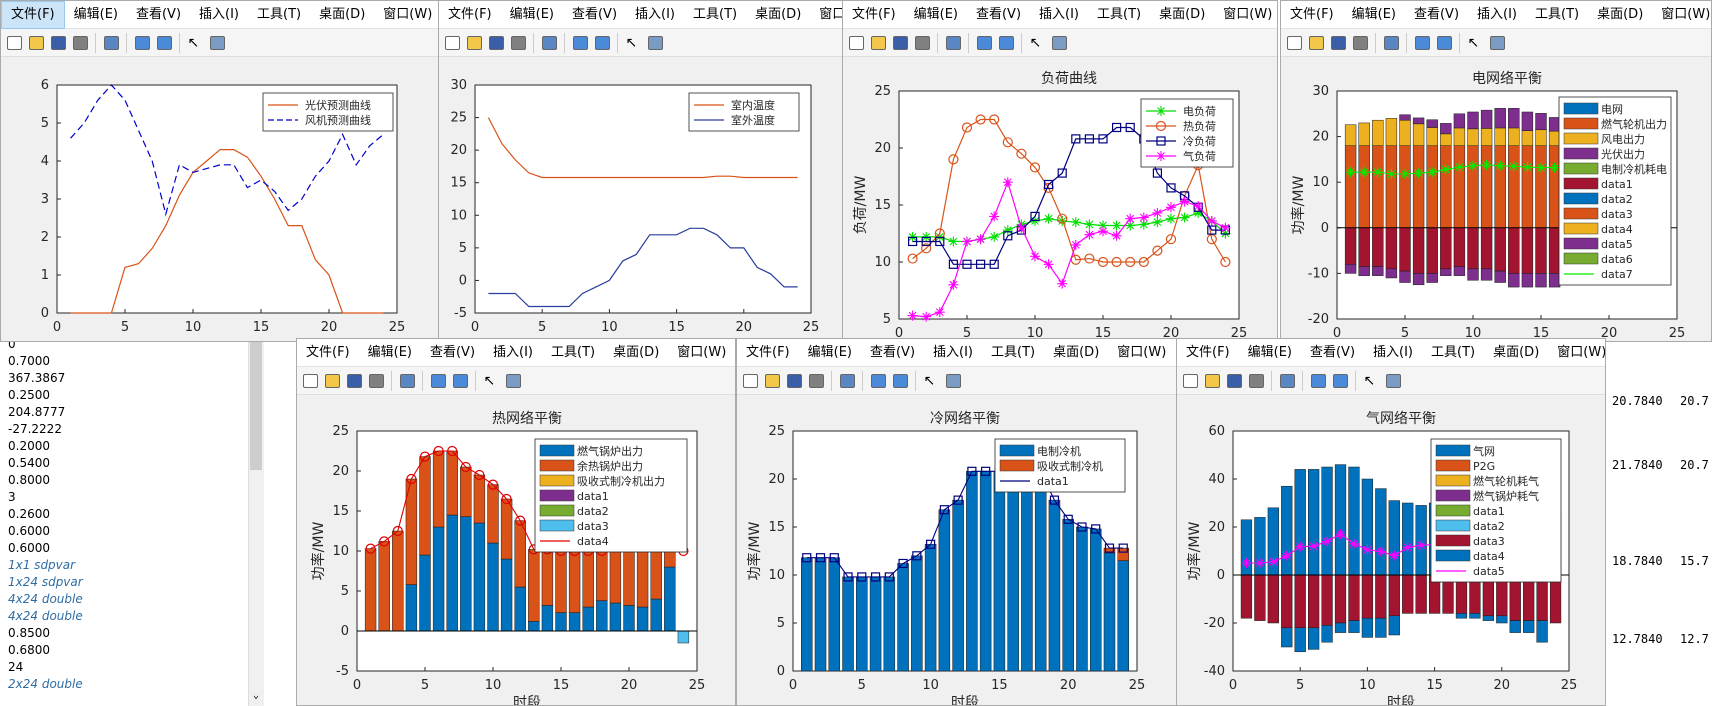  I want to click on workspace-value: -27.2222, so click(35, 429).